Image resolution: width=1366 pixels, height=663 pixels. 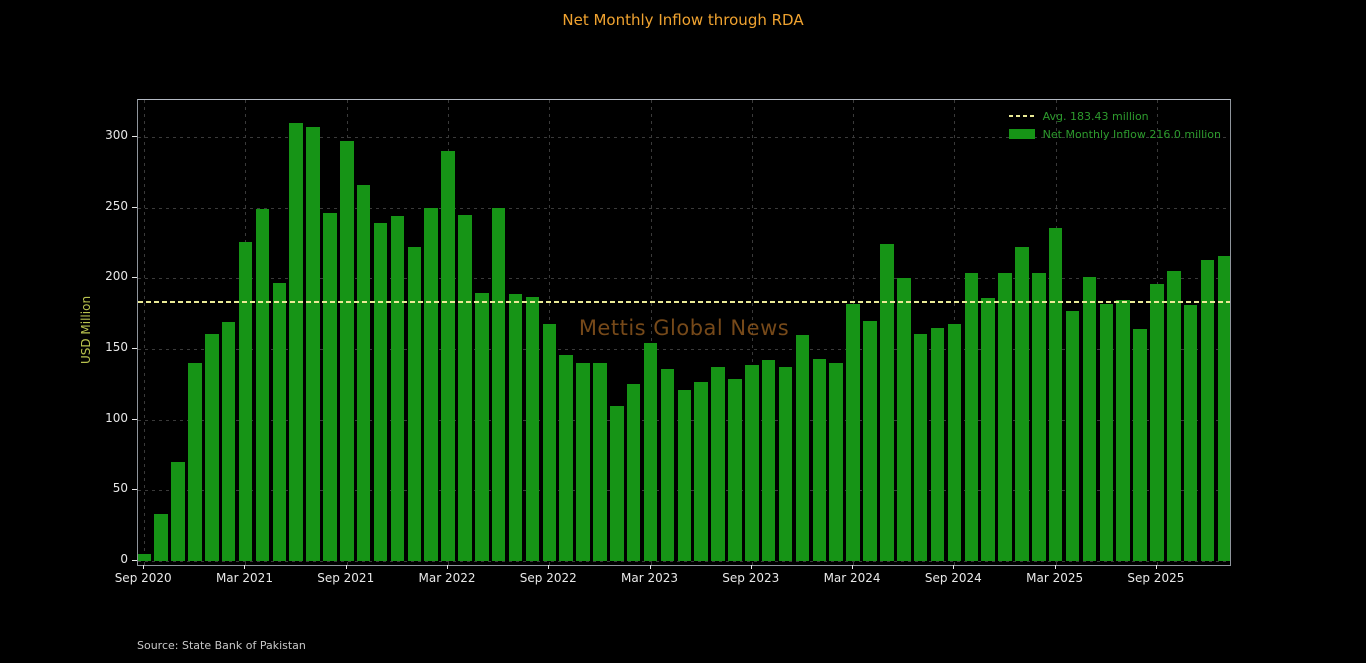 What do you see at coordinates (684, 328) in the screenshot?
I see `watermark: Mettis Global News` at bounding box center [684, 328].